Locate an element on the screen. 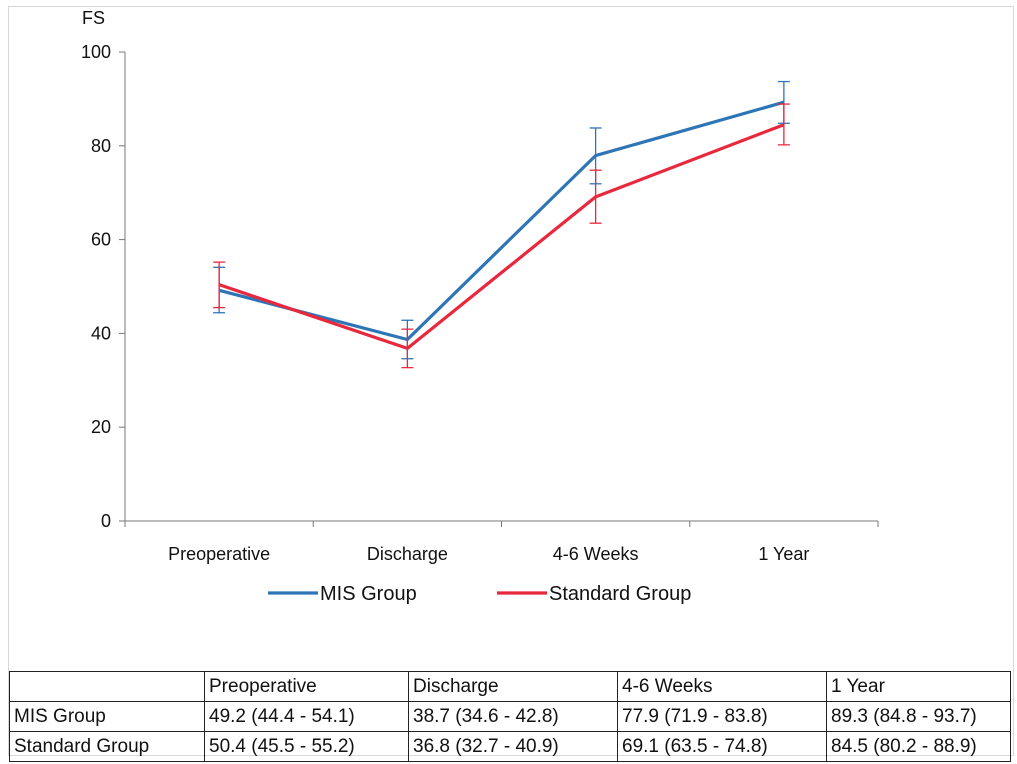 This screenshot has height=764, width=1017. y-tick-label: 0 is located at coordinates (106, 521).